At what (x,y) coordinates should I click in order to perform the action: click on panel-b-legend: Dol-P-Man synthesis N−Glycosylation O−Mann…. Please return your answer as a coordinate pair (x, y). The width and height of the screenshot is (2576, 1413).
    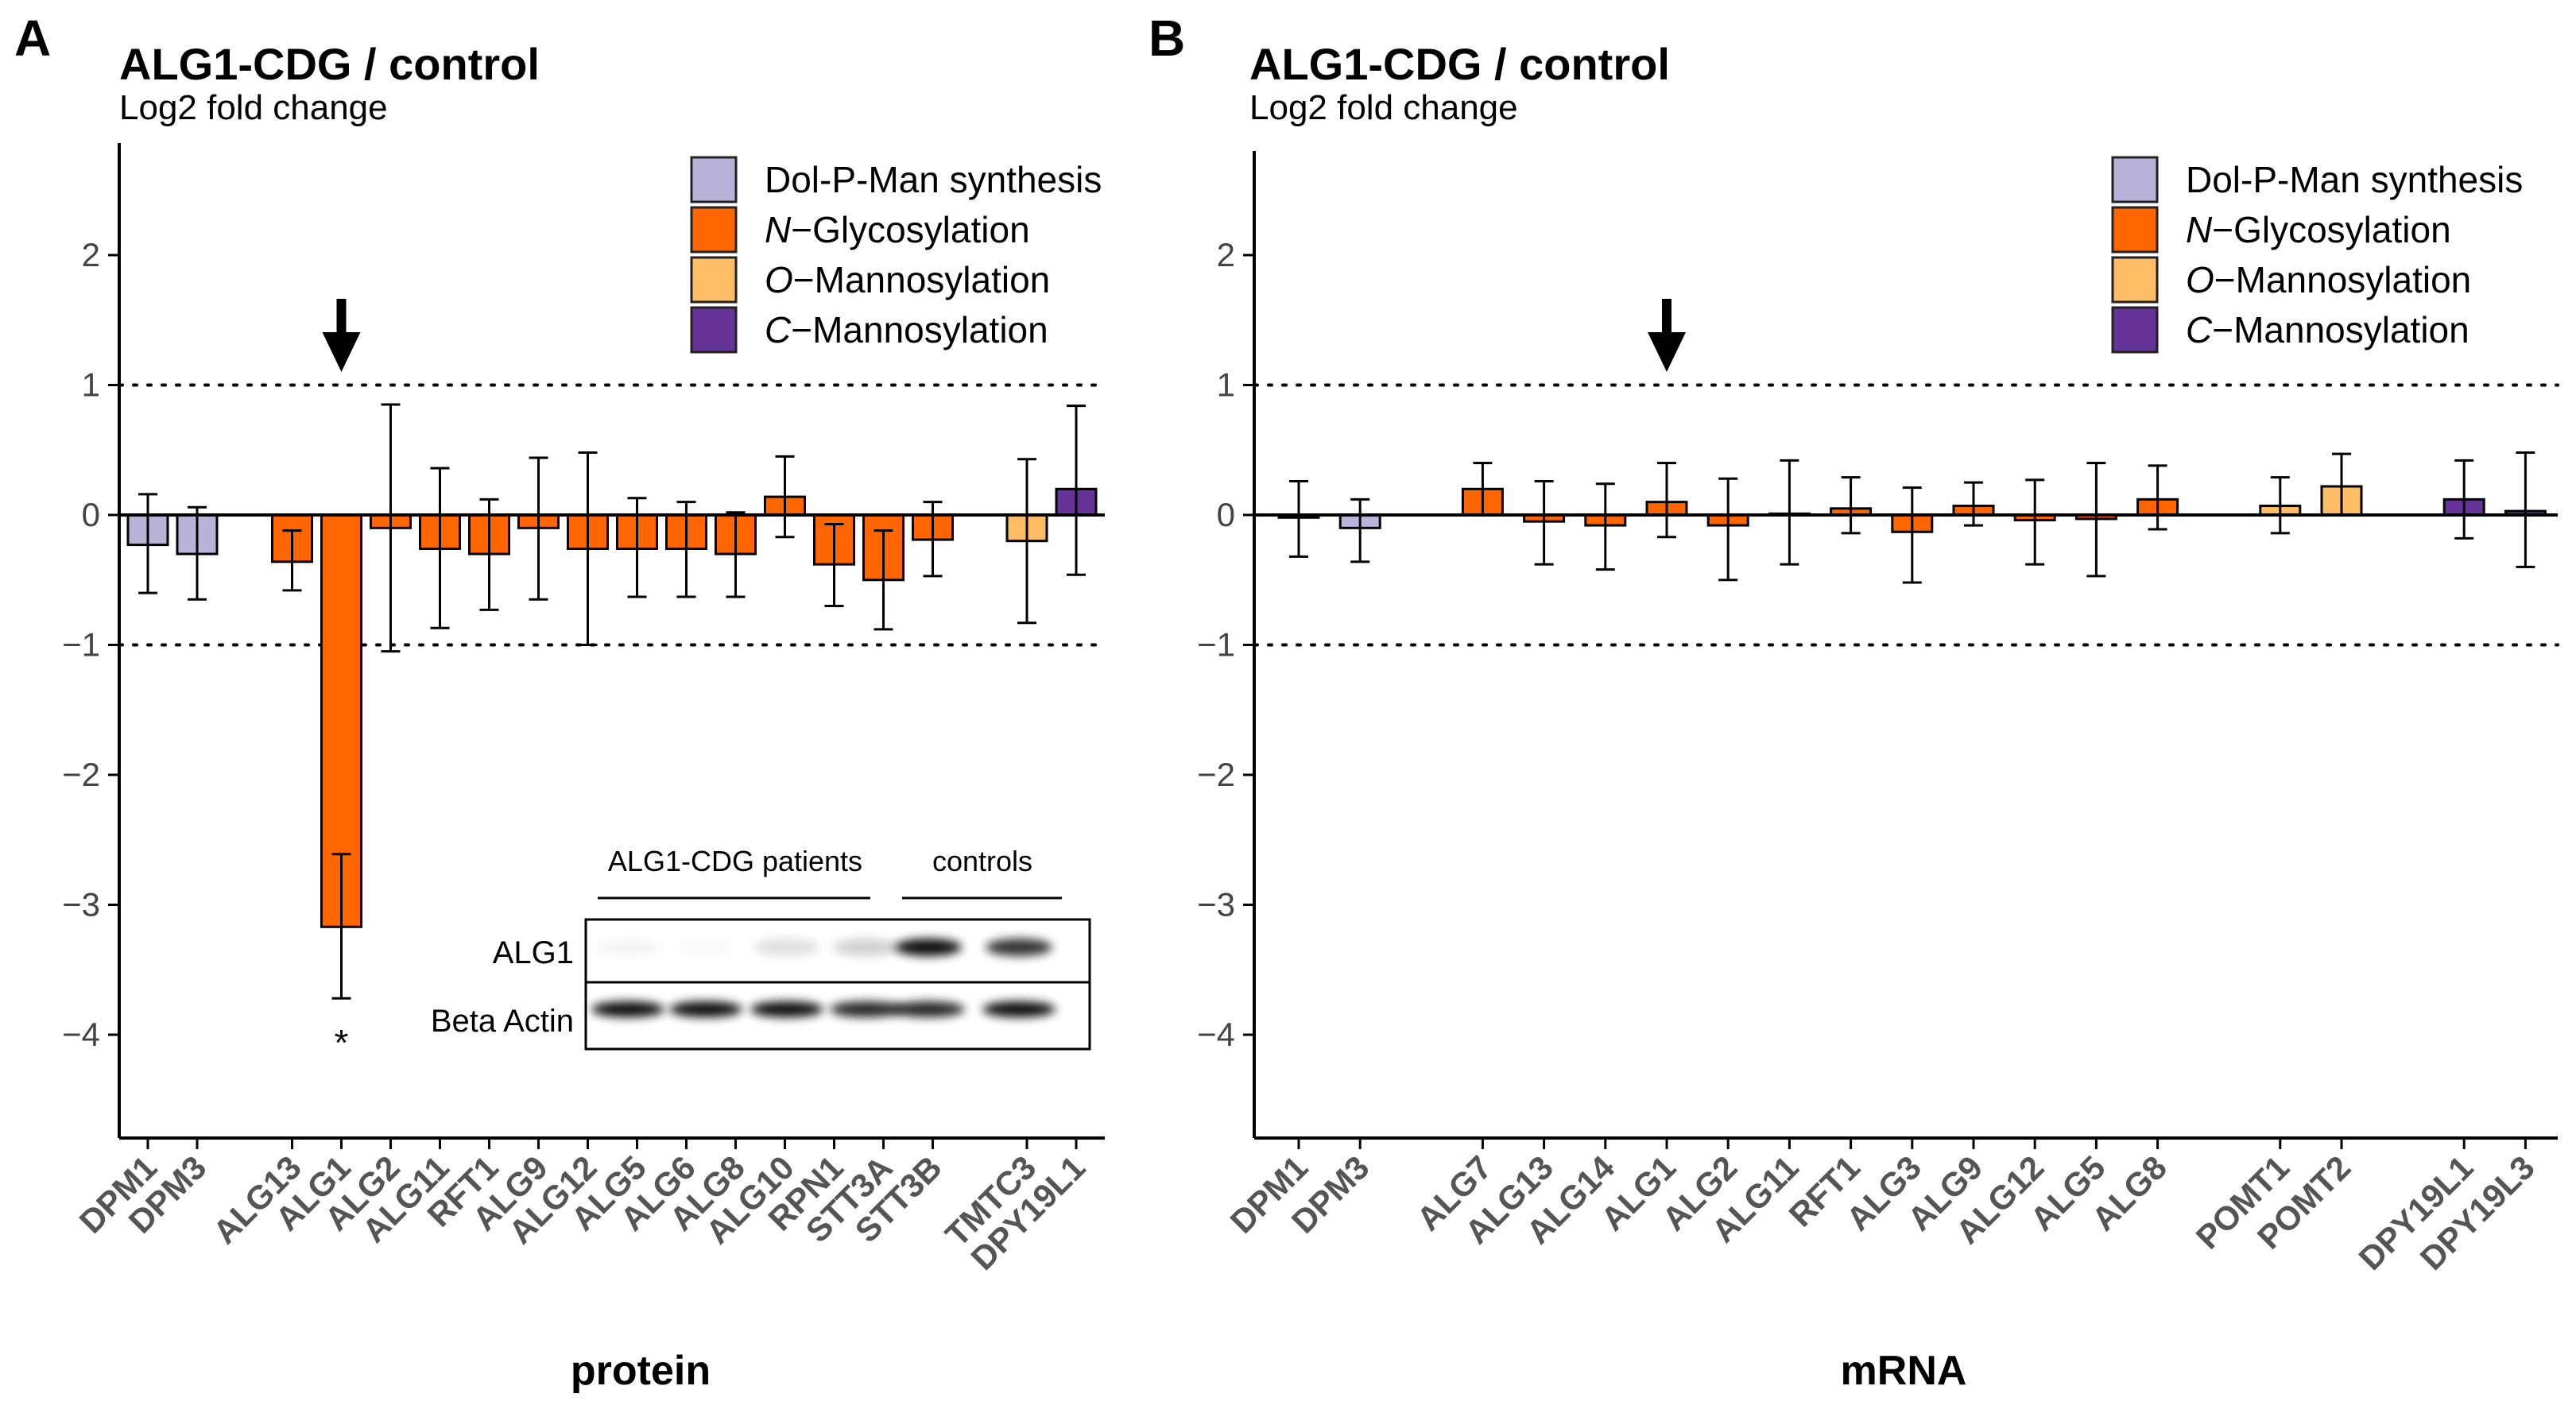
    Looking at the image, I should click on (2317, 255).